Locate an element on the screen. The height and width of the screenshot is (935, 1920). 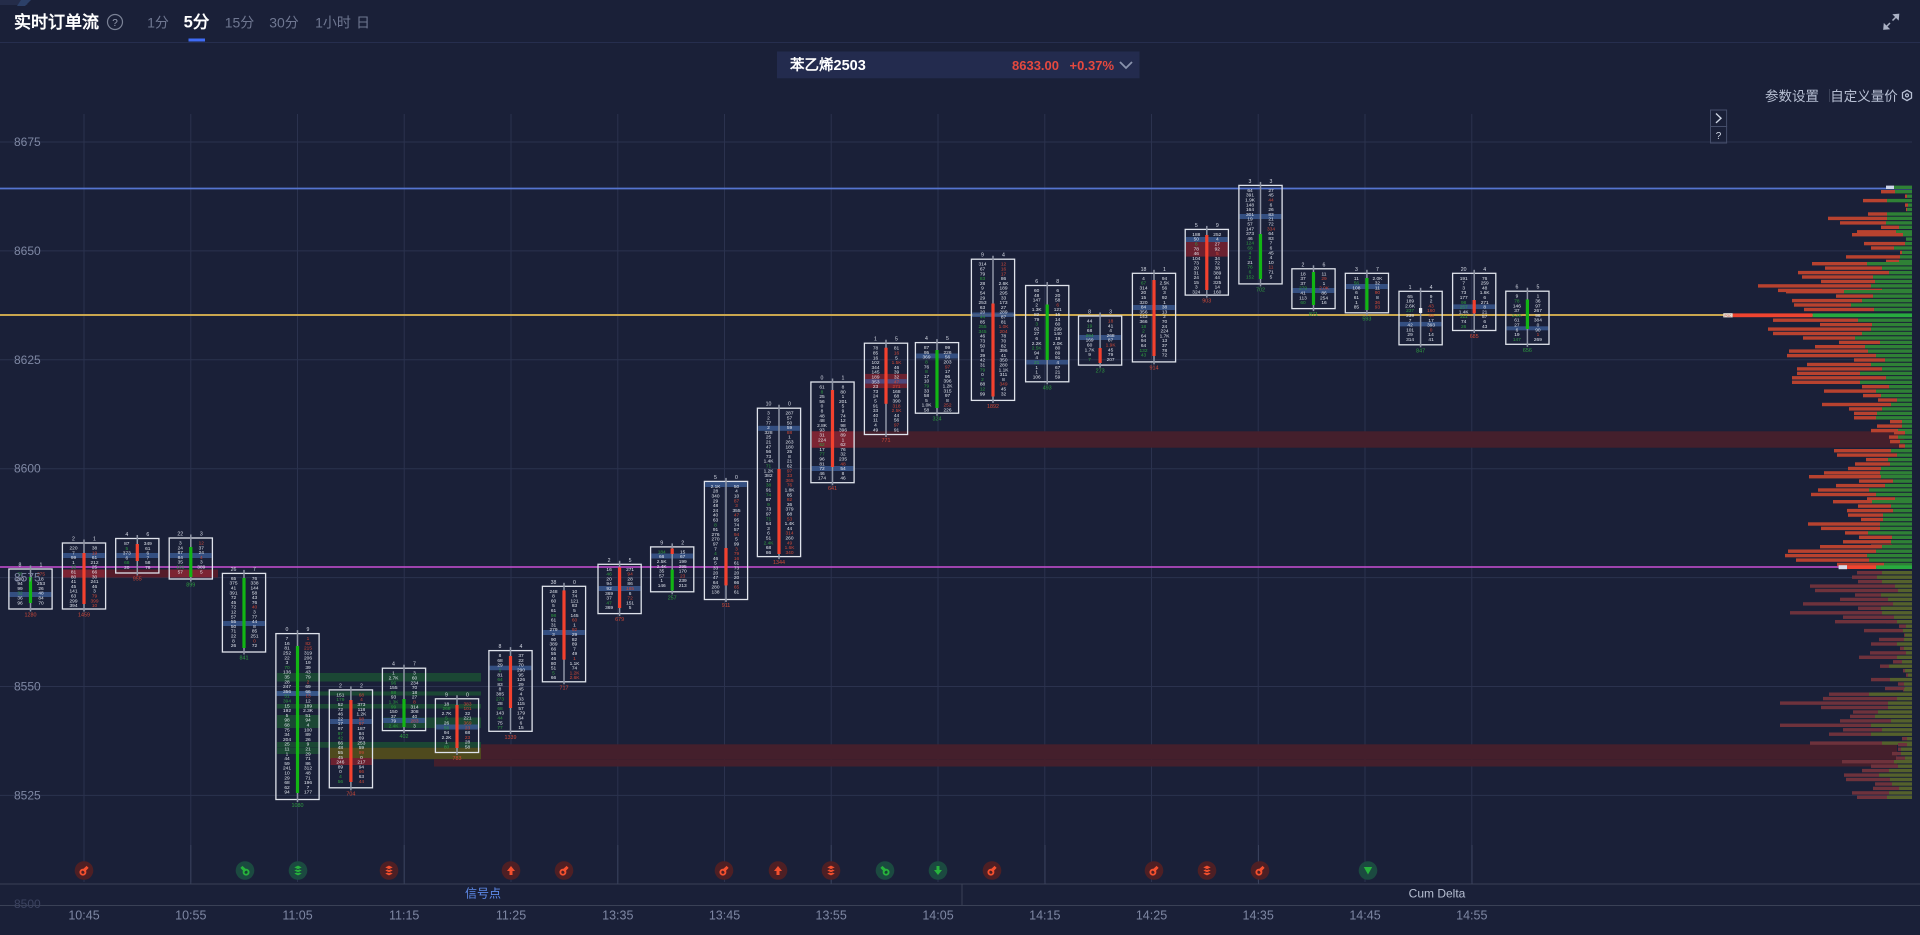
svg-text: 13:55 is located at coordinates (831, 916).